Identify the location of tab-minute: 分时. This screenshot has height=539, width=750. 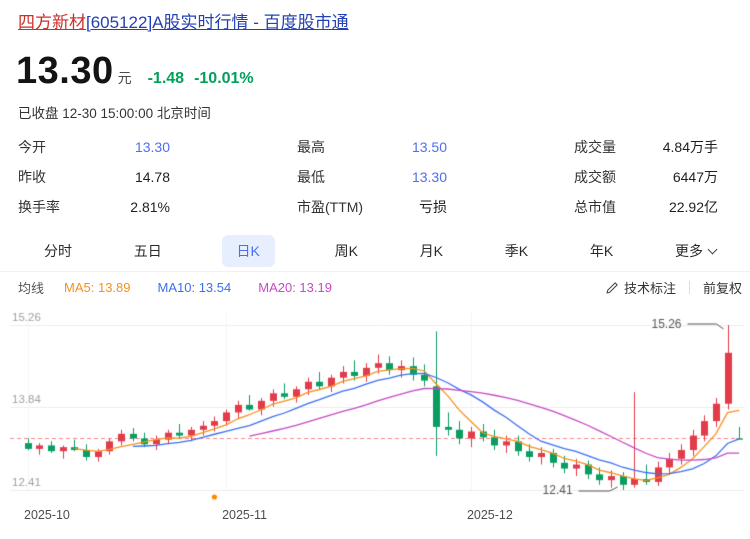
(58, 250).